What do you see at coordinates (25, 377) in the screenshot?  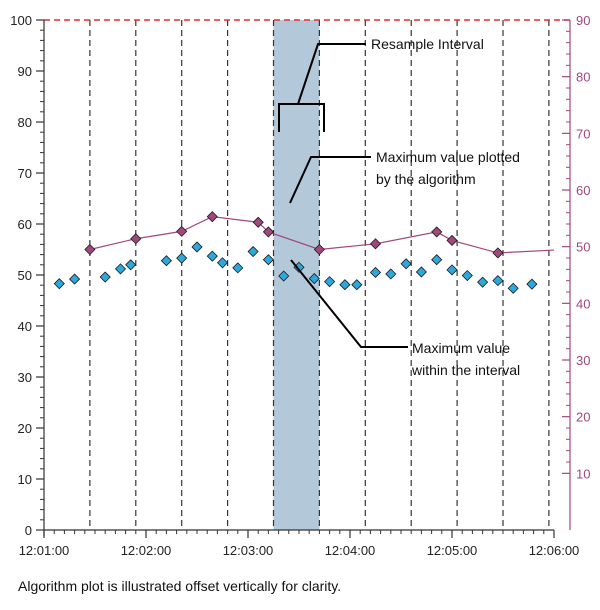 I see `left-axis-tick-label: 30` at bounding box center [25, 377].